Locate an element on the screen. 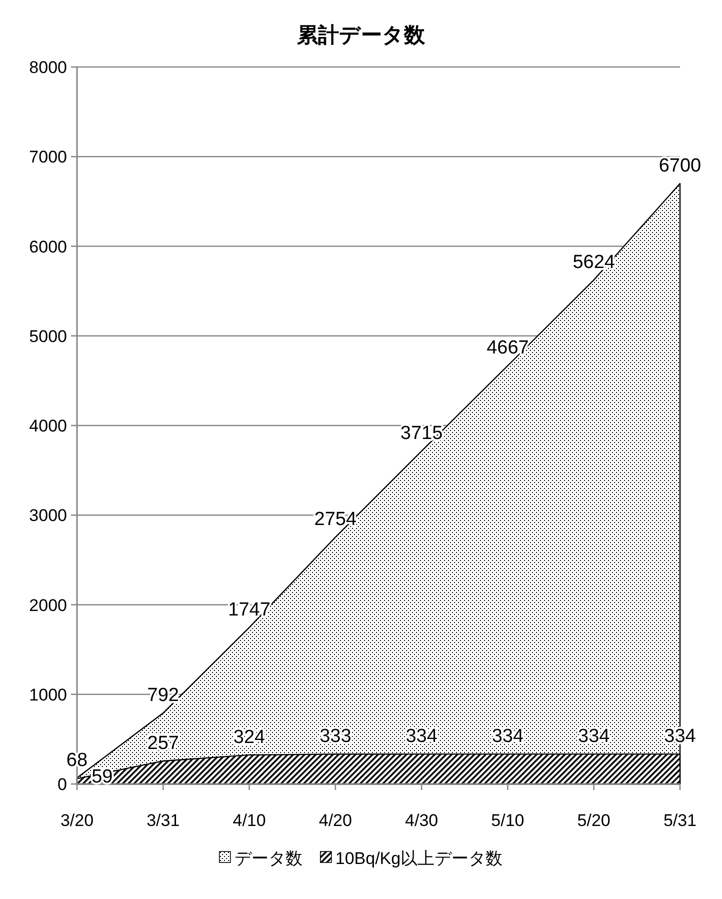 The width and height of the screenshot is (722, 899). x-tick-label: 5/10 is located at coordinates (507, 820).